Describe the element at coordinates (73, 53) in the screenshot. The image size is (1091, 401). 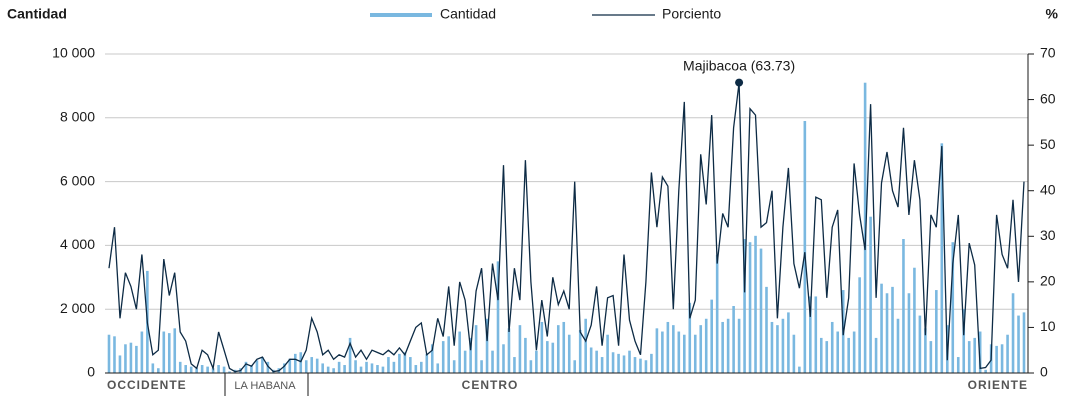
I see `y-tick-label: 10 000` at that location.